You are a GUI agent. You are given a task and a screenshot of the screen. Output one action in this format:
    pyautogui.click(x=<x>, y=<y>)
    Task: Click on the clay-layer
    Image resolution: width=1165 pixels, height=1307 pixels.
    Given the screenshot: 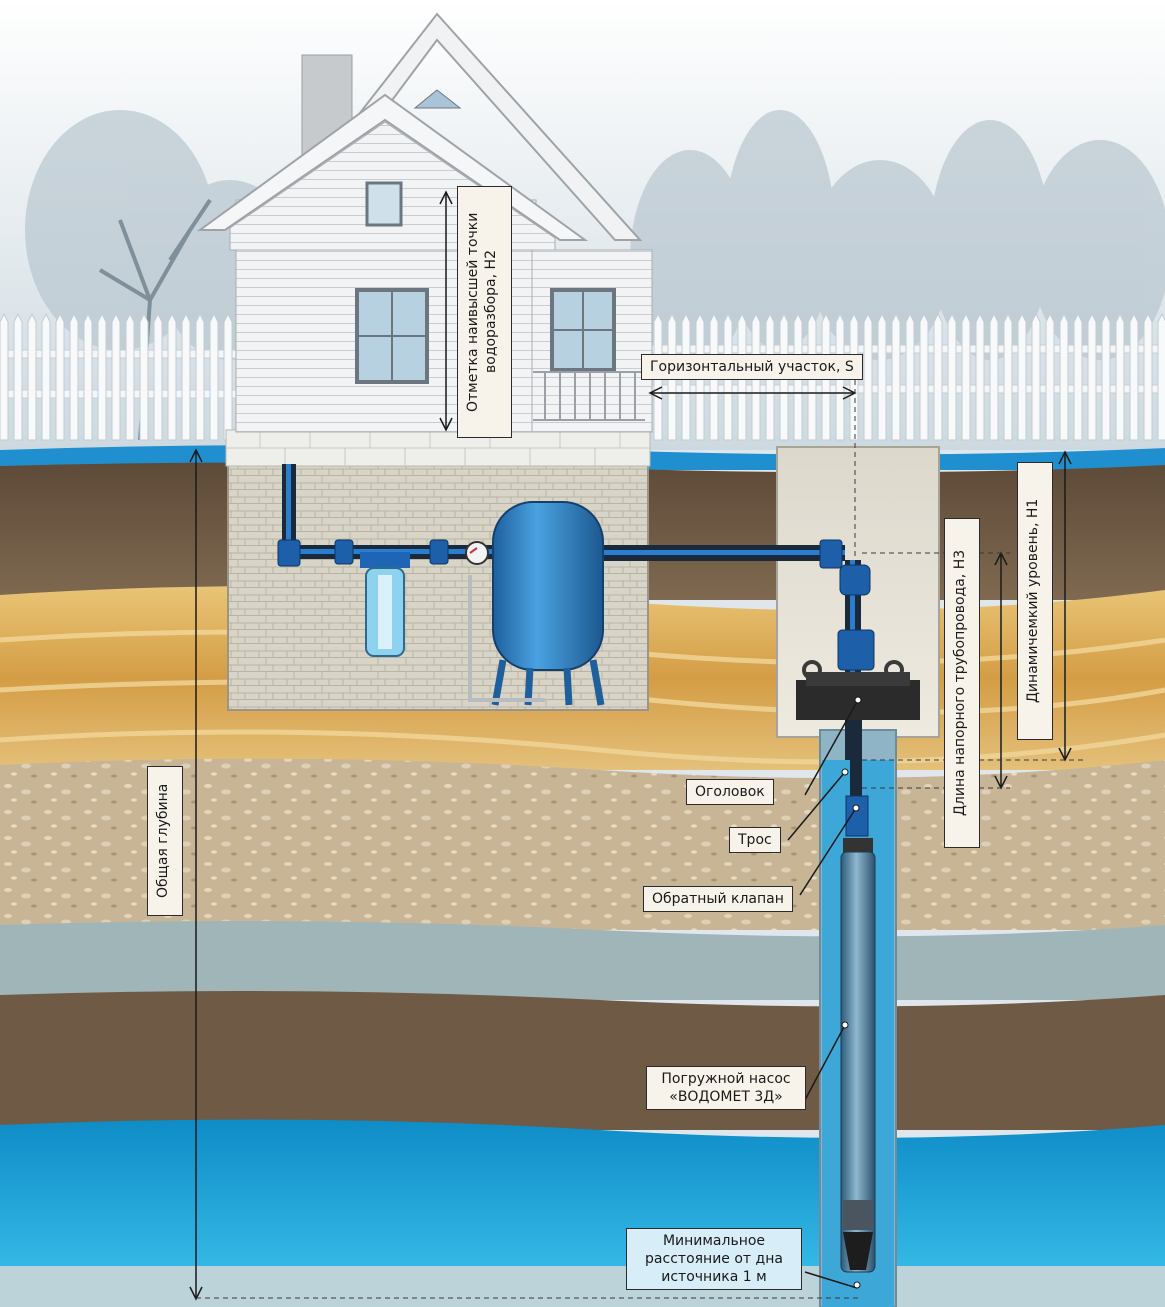 What is the action you would take?
    pyautogui.click(x=582, y=1060)
    